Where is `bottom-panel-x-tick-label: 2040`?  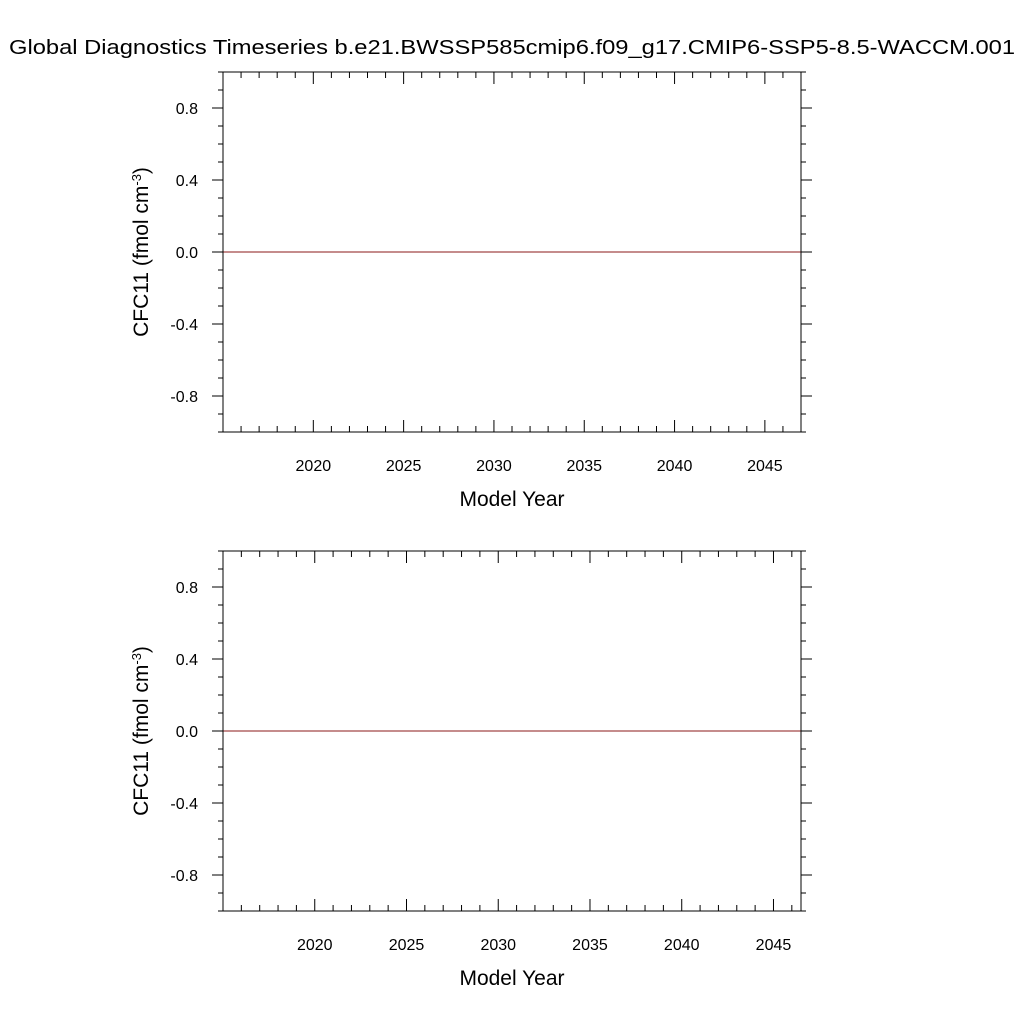
bottom-panel-x-tick-label: 2040 is located at coordinates (682, 945).